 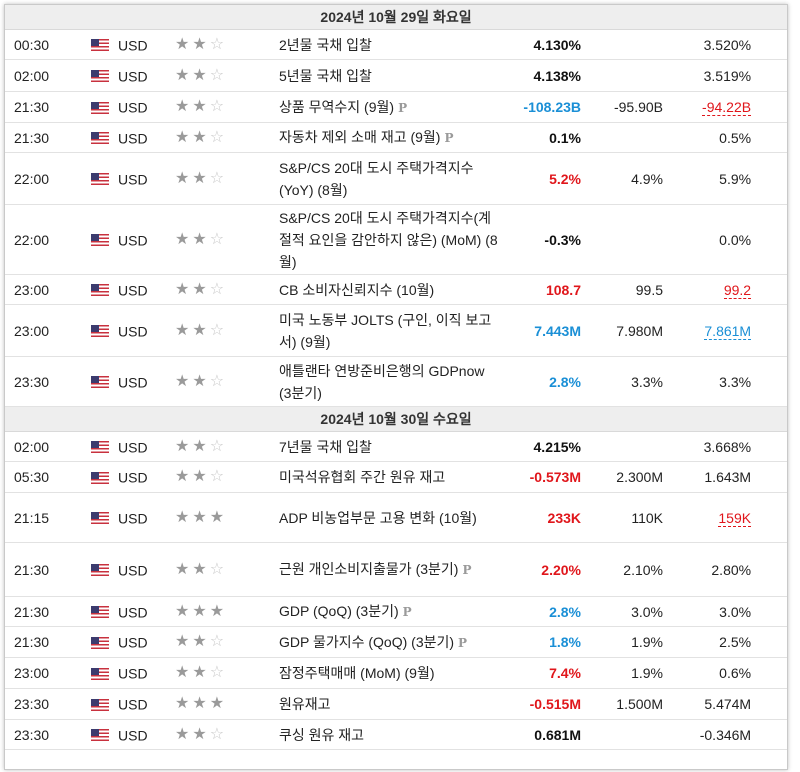 What do you see at coordinates (632, 517) in the screenshot?
I see `forecast-value: 110K` at bounding box center [632, 517].